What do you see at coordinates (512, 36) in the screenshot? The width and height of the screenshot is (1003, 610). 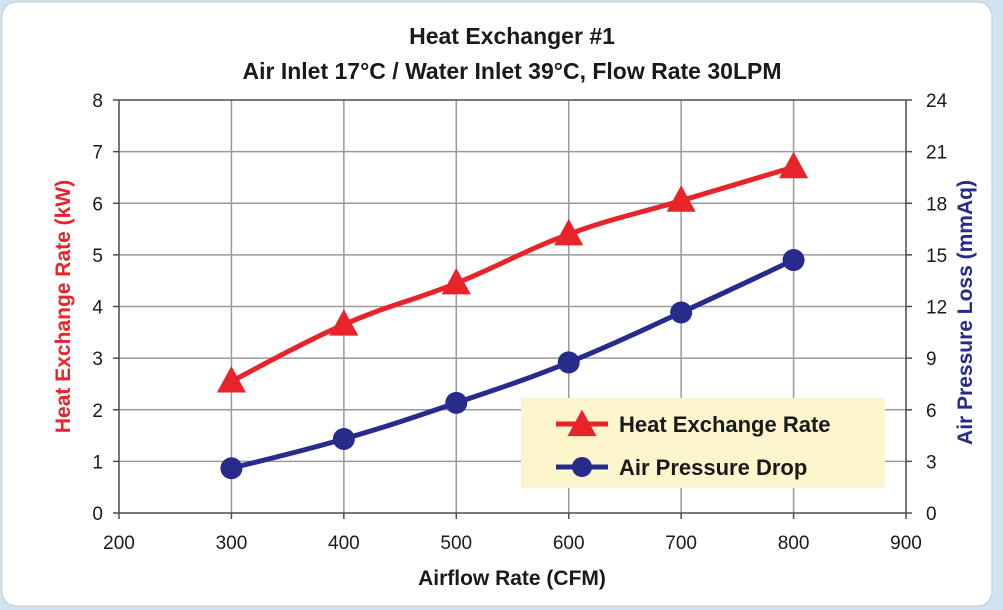 I see `chart-title: Heat Exchanger #1` at bounding box center [512, 36].